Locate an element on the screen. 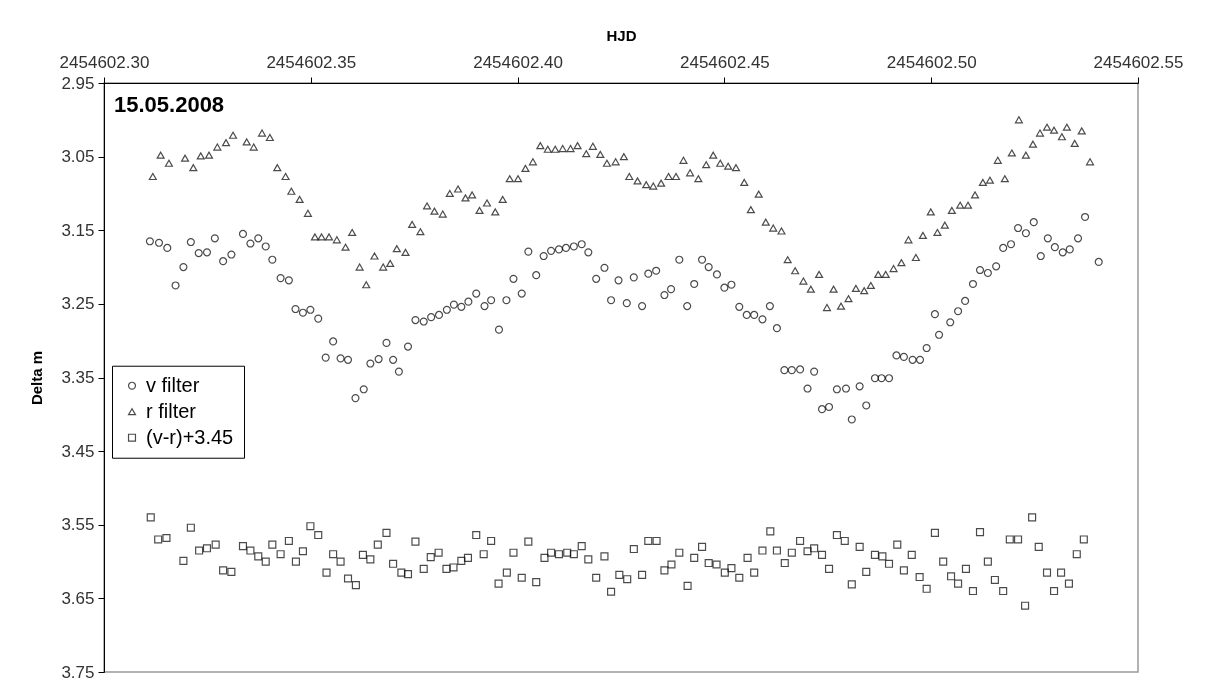  y-axis-title: Delta m is located at coordinates (37, 378).